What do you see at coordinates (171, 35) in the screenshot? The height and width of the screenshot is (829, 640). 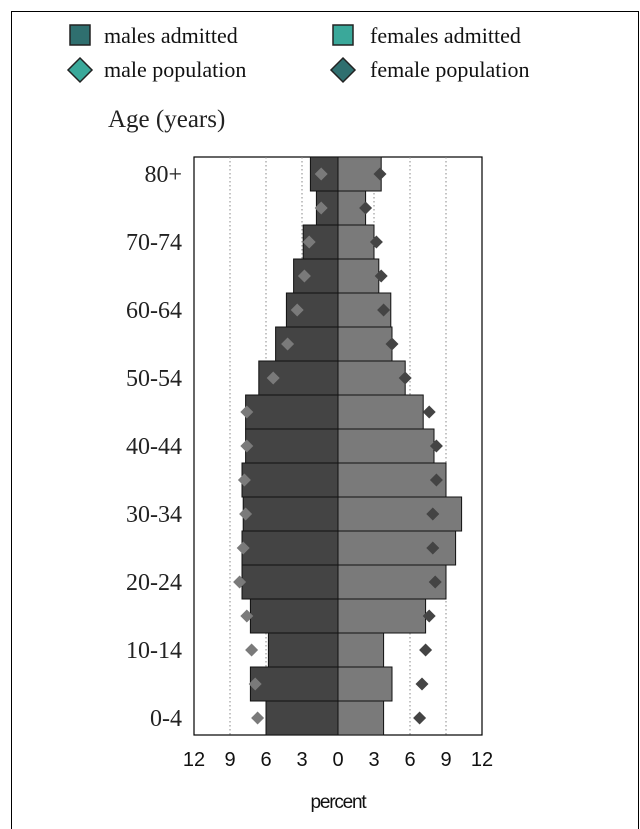 I see `legend-label-males-admitted: males admitted` at bounding box center [171, 35].